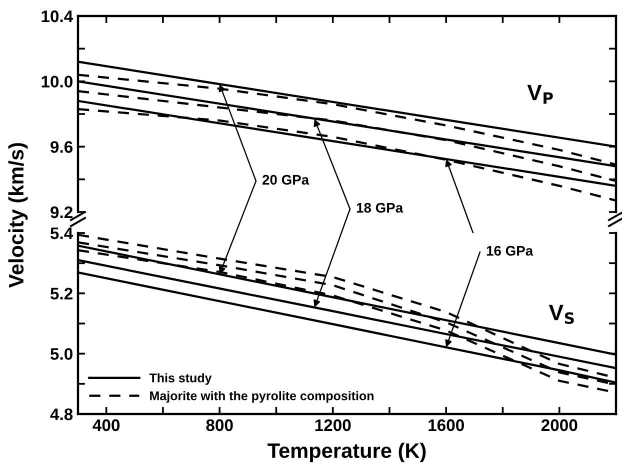 The width and height of the screenshot is (622, 469). I want to click on x-tick-label: 1200, so click(333, 425).